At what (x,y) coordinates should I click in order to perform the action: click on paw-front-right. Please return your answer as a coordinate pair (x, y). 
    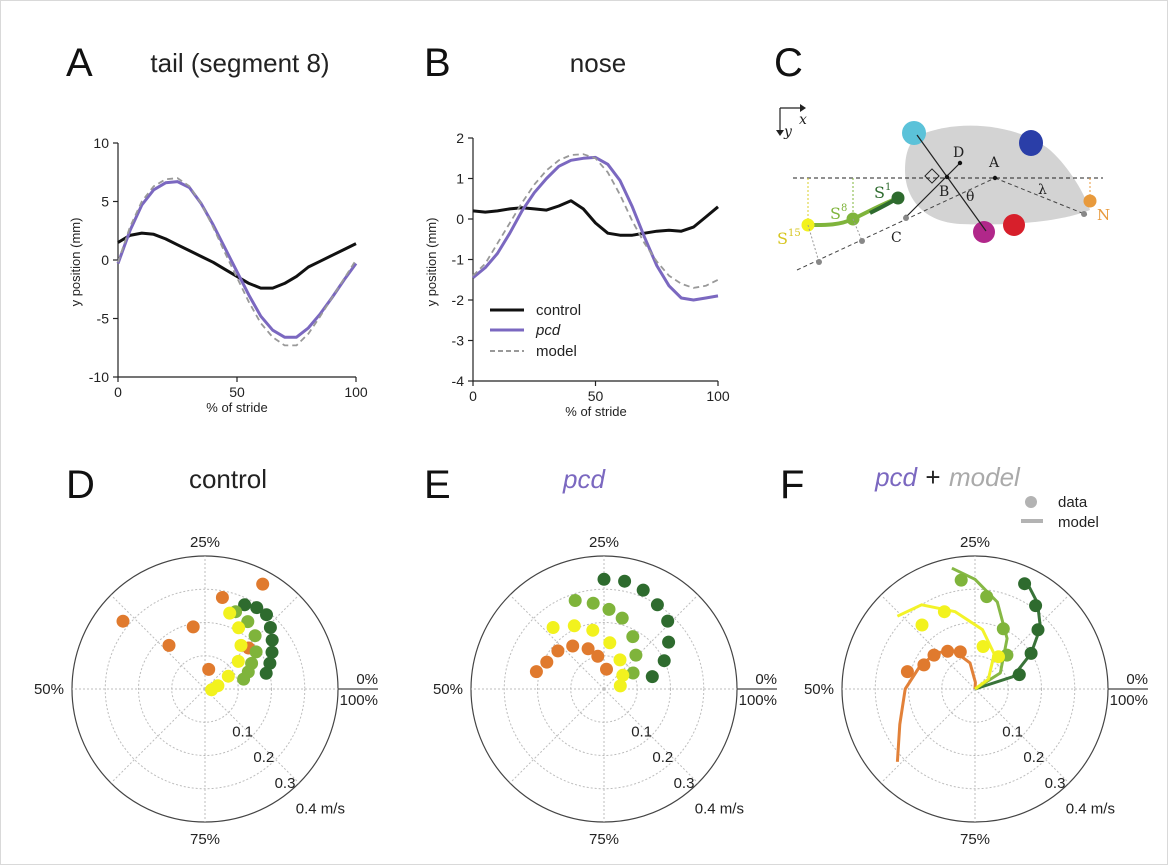
    Looking at the image, I should click on (1031, 143).